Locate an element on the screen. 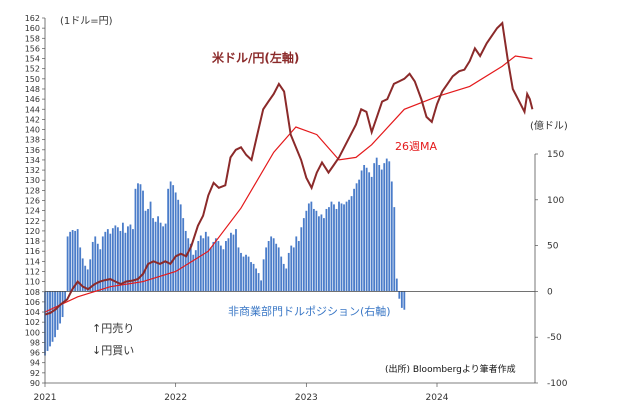 This screenshot has width=618, height=417. left-tick-label: 112 is located at coordinates (32, 271).